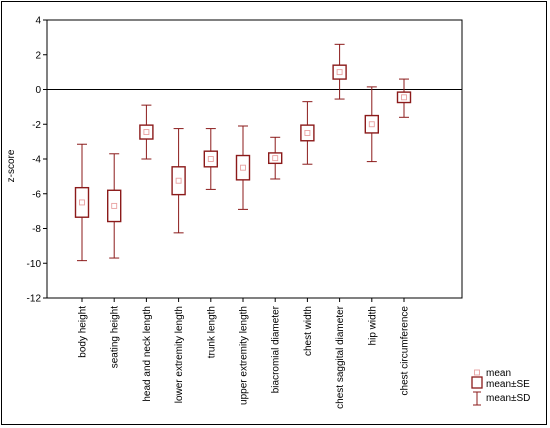 Image resolution: width=550 pixels, height=428 pixels. I want to click on y-tick-label: 0, so click(38, 90).